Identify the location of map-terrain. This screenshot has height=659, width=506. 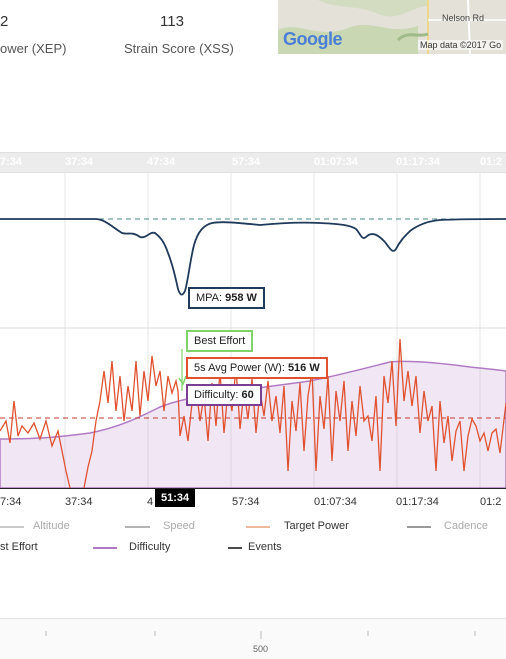
(392, 27).